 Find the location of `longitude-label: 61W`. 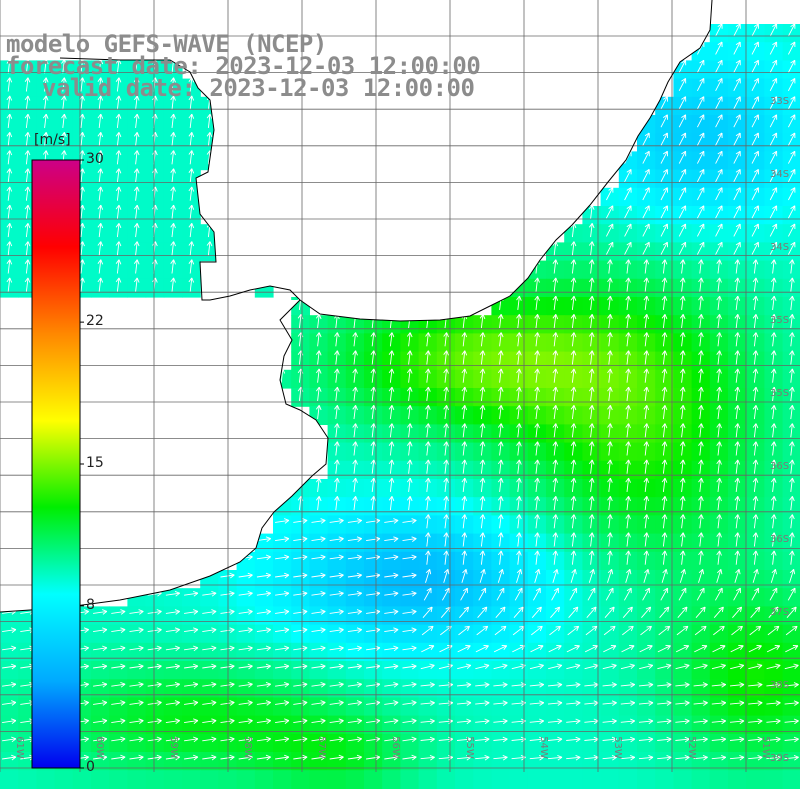

longitude-label: 61W is located at coordinates (19, 747).